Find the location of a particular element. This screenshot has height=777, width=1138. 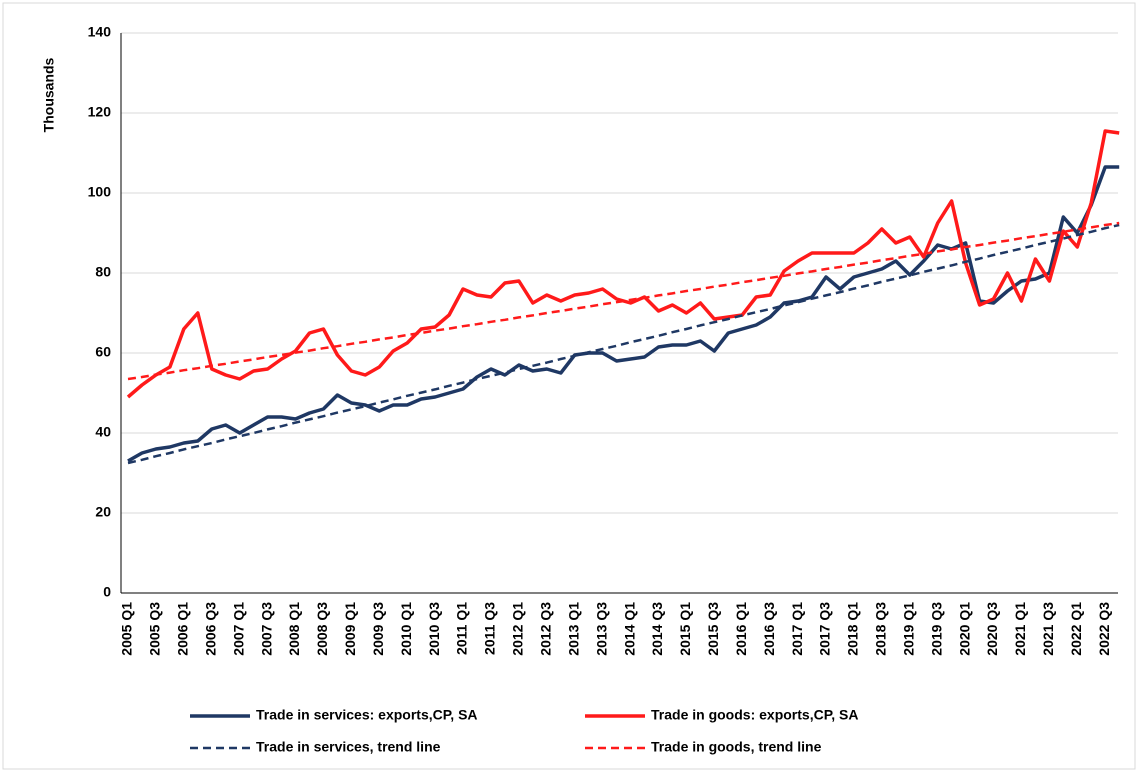

x-tick-label: 2016 Q1 is located at coordinates (741, 629).